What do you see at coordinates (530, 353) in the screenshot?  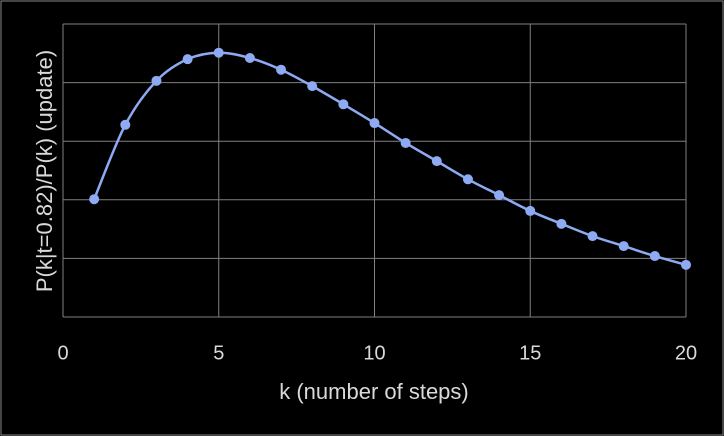 I see `x-tick-label: 15` at bounding box center [530, 353].